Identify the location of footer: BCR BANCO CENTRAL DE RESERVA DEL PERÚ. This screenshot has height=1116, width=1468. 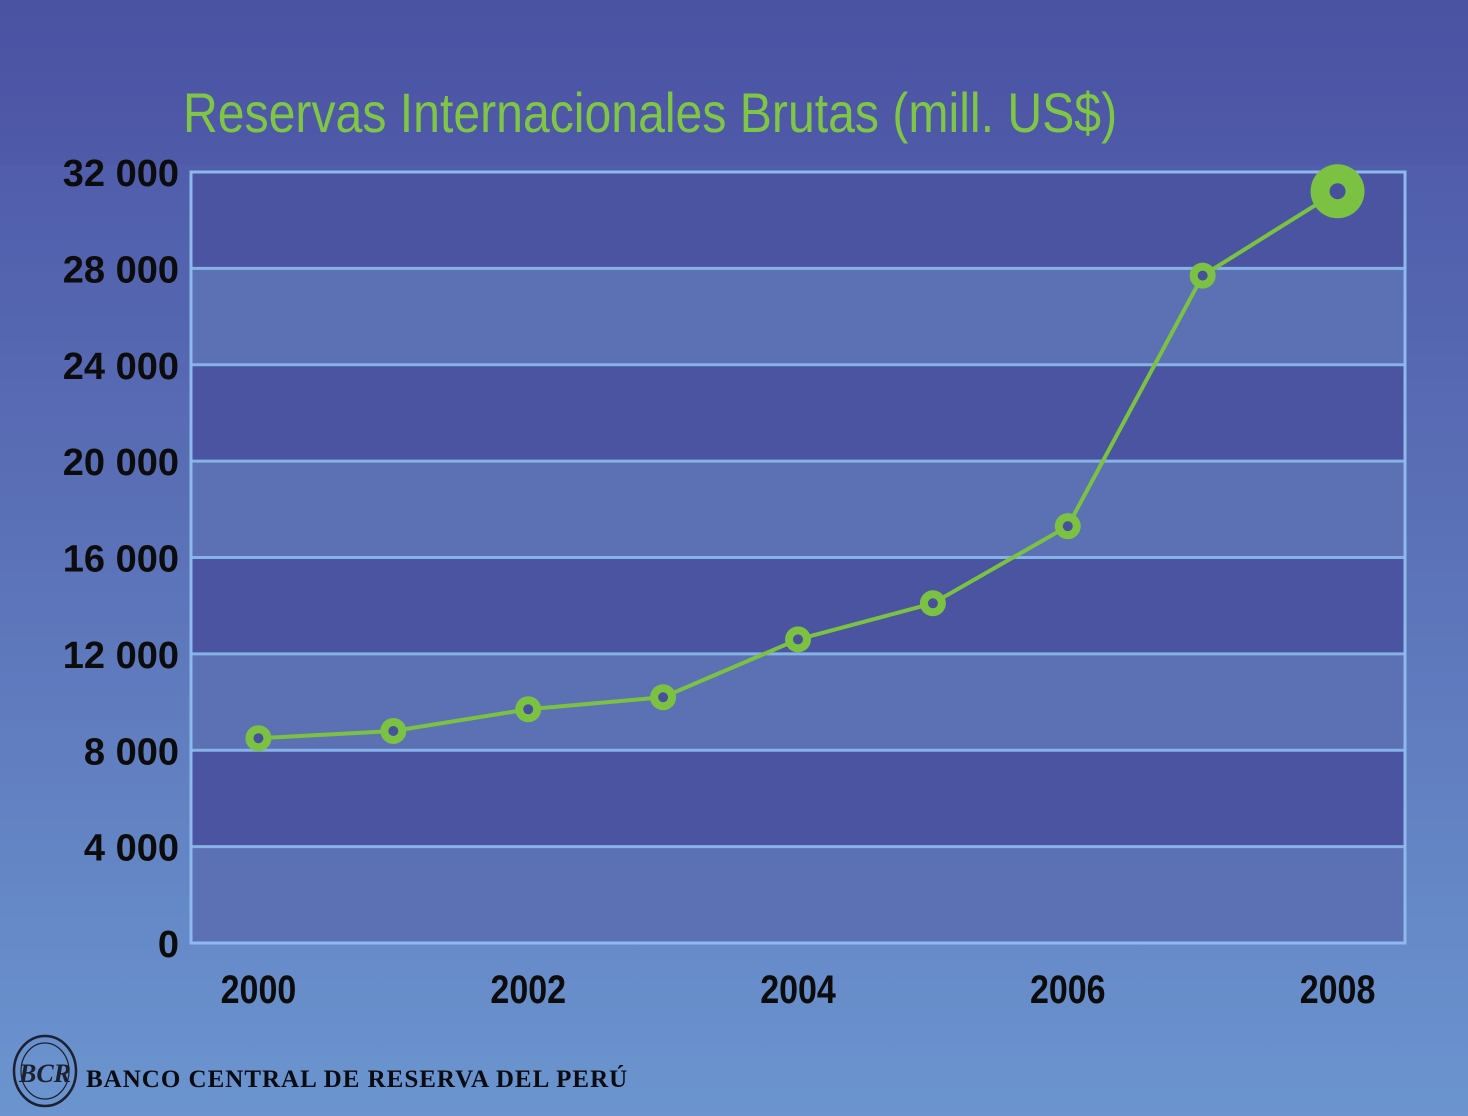
(388, 1070).